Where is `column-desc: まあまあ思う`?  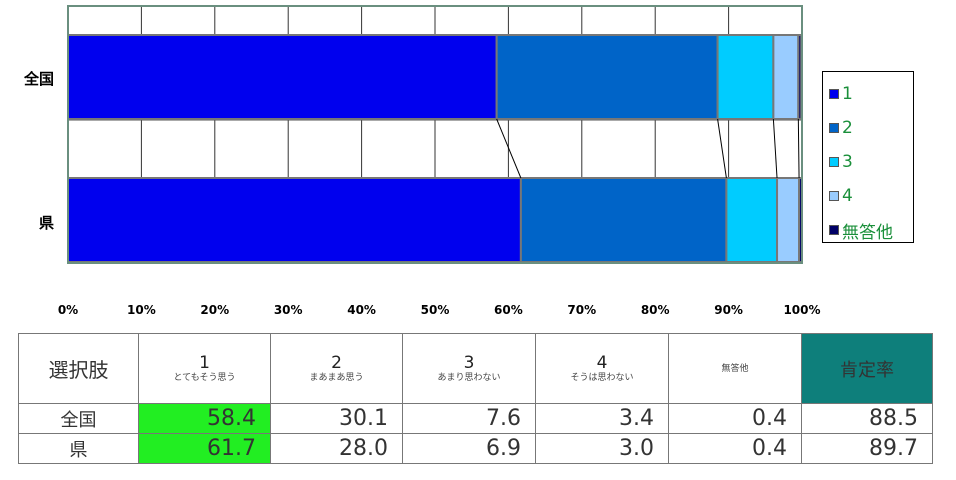
column-desc: まあまあ思う is located at coordinates (336, 377).